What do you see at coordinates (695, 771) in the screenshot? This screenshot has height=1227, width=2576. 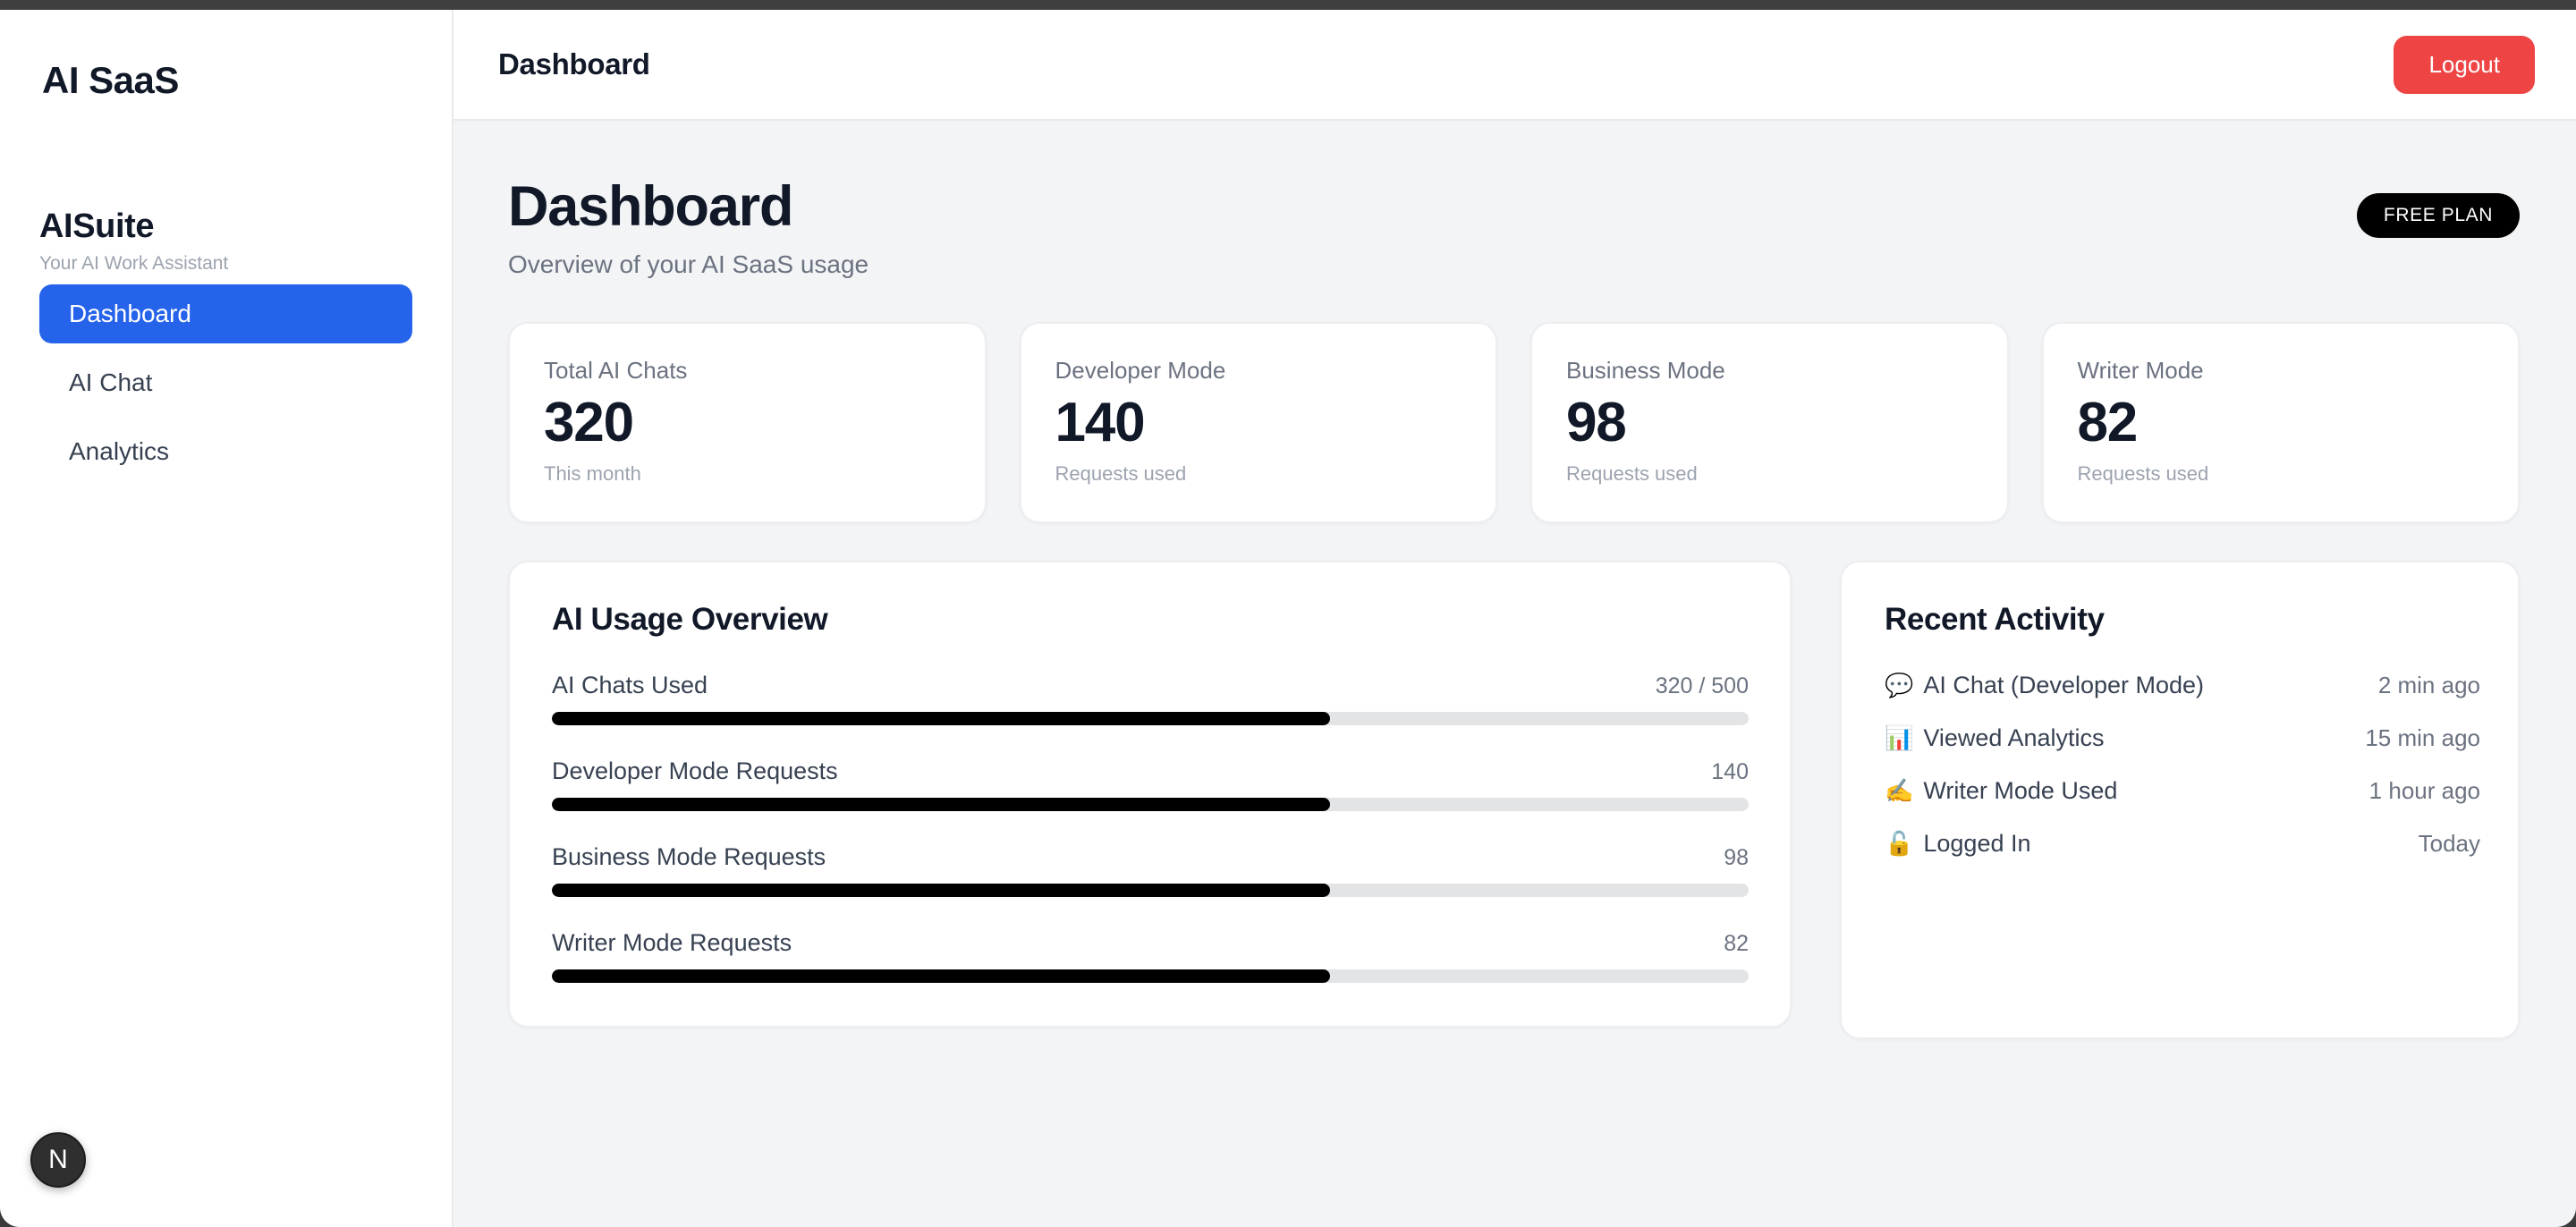 I see `usage-label: Developer Mode Requests` at bounding box center [695, 771].